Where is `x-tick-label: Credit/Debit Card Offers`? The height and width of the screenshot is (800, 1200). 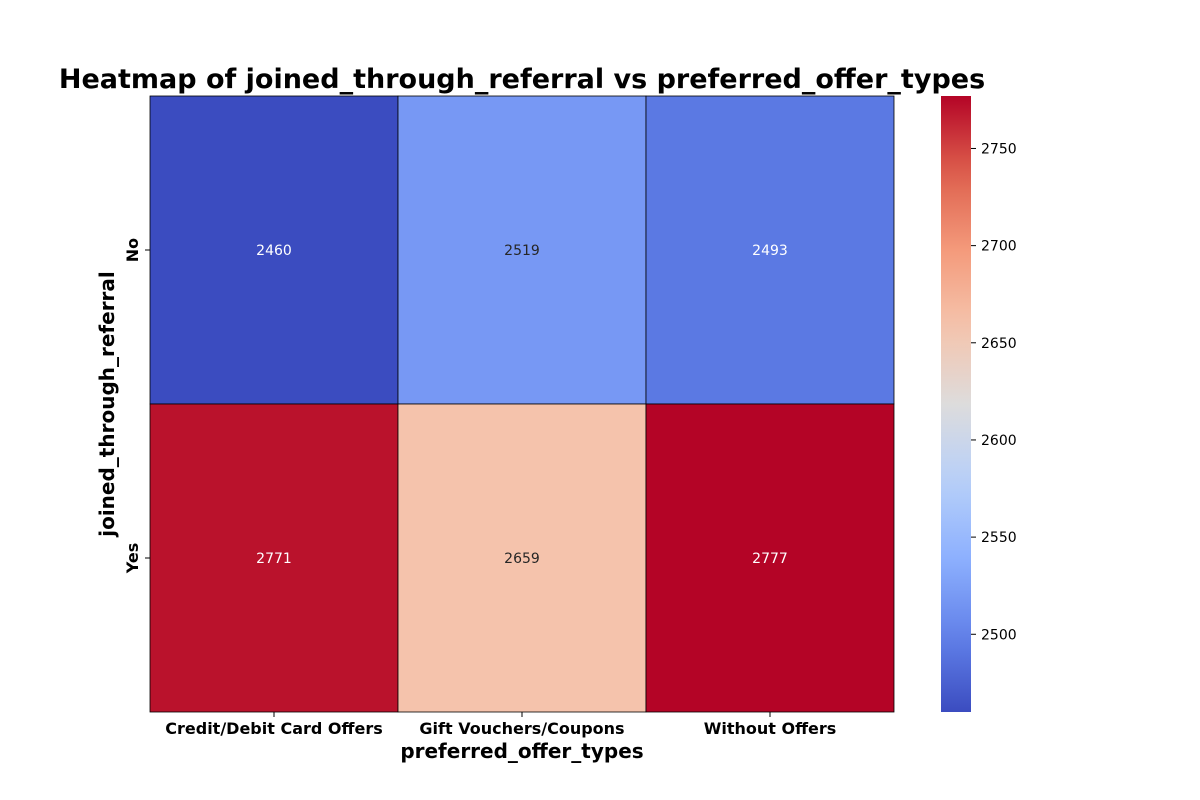
x-tick-label: Credit/Debit Card Offers is located at coordinates (273, 728).